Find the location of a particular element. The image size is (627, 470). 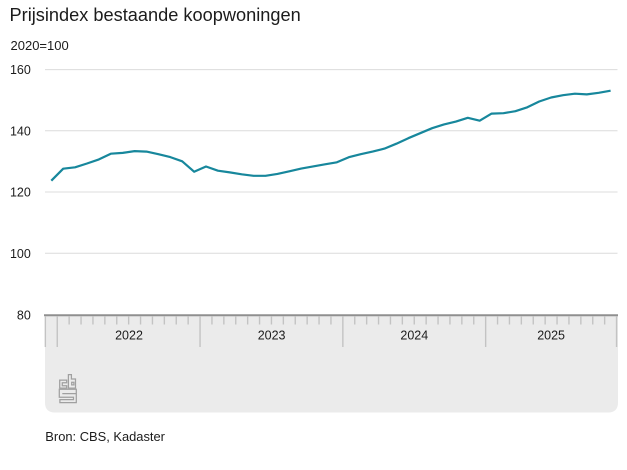

svg-text: 2020=100 is located at coordinates (40, 45).